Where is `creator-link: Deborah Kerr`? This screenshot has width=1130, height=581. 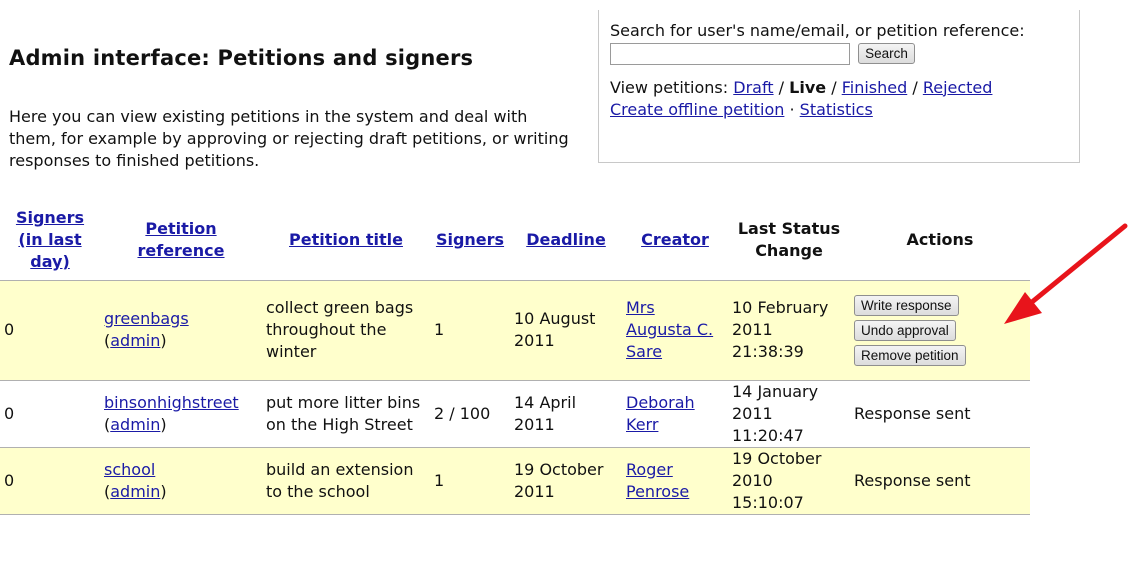
creator-link: Deborah Kerr is located at coordinates (660, 413).